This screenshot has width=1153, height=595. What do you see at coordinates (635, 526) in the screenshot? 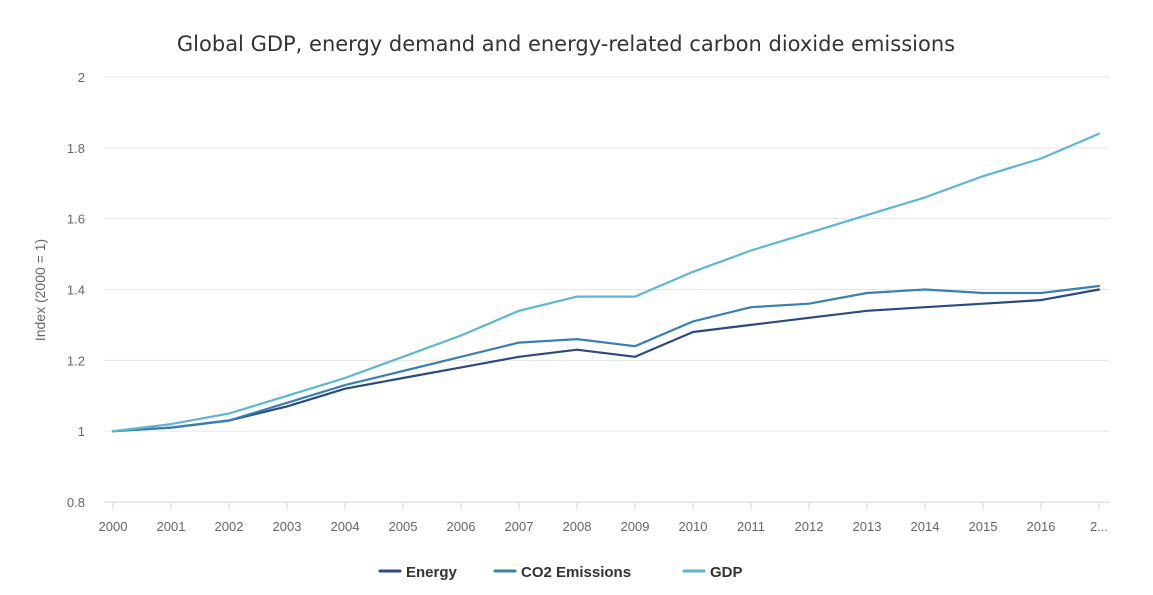
I see `x-tick-label: 2009` at bounding box center [635, 526].